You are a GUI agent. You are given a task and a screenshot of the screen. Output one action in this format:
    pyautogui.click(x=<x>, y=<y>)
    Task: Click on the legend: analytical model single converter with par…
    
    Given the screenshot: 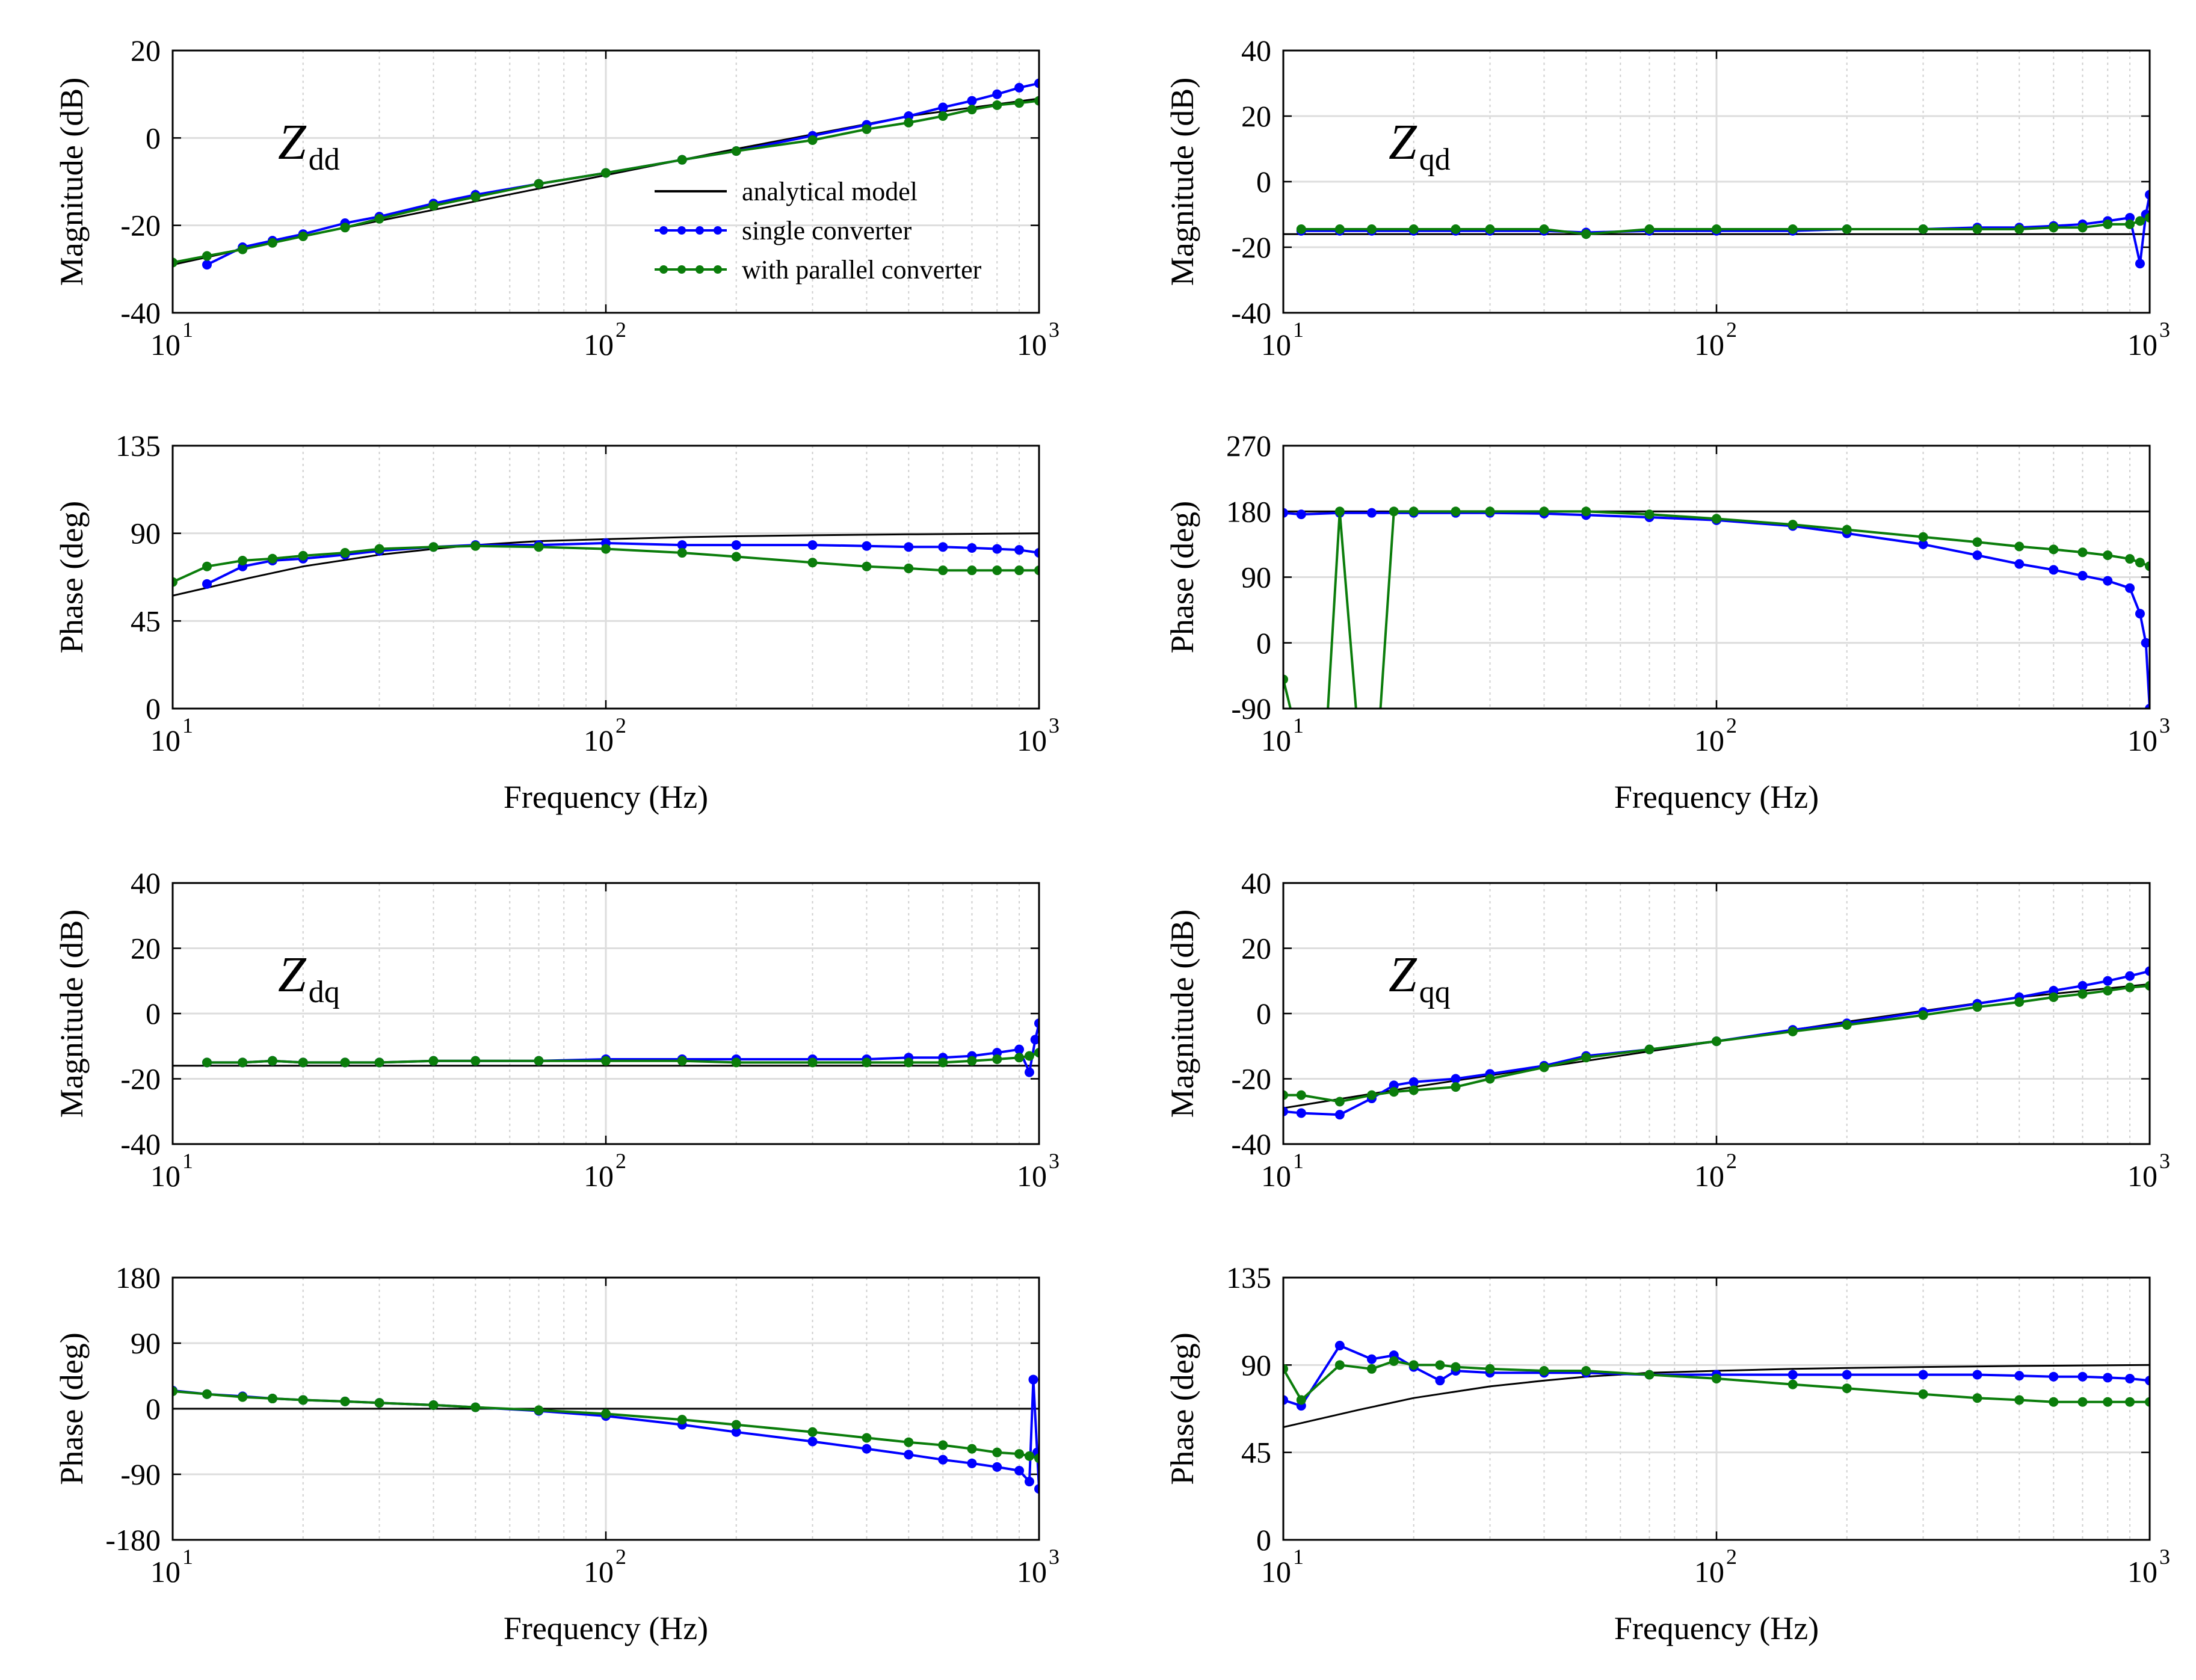 What is the action you would take?
    pyautogui.click(x=818, y=231)
    